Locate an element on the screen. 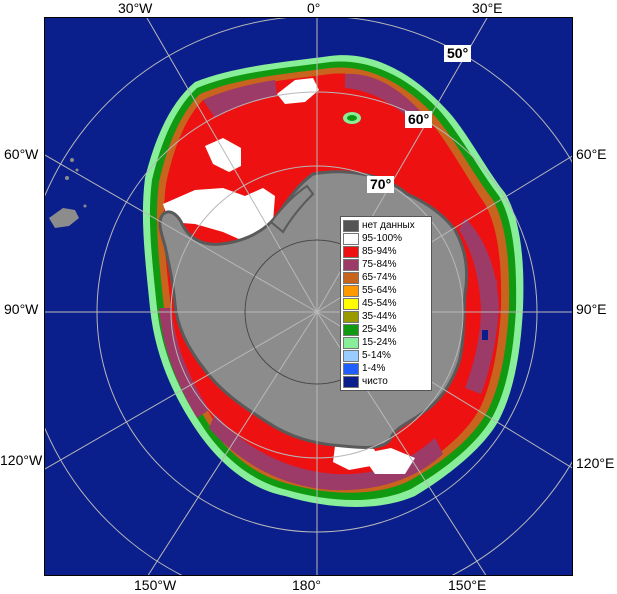 The width and height of the screenshot is (617, 594). lon-label-120e: 120°E is located at coordinates (595, 463).